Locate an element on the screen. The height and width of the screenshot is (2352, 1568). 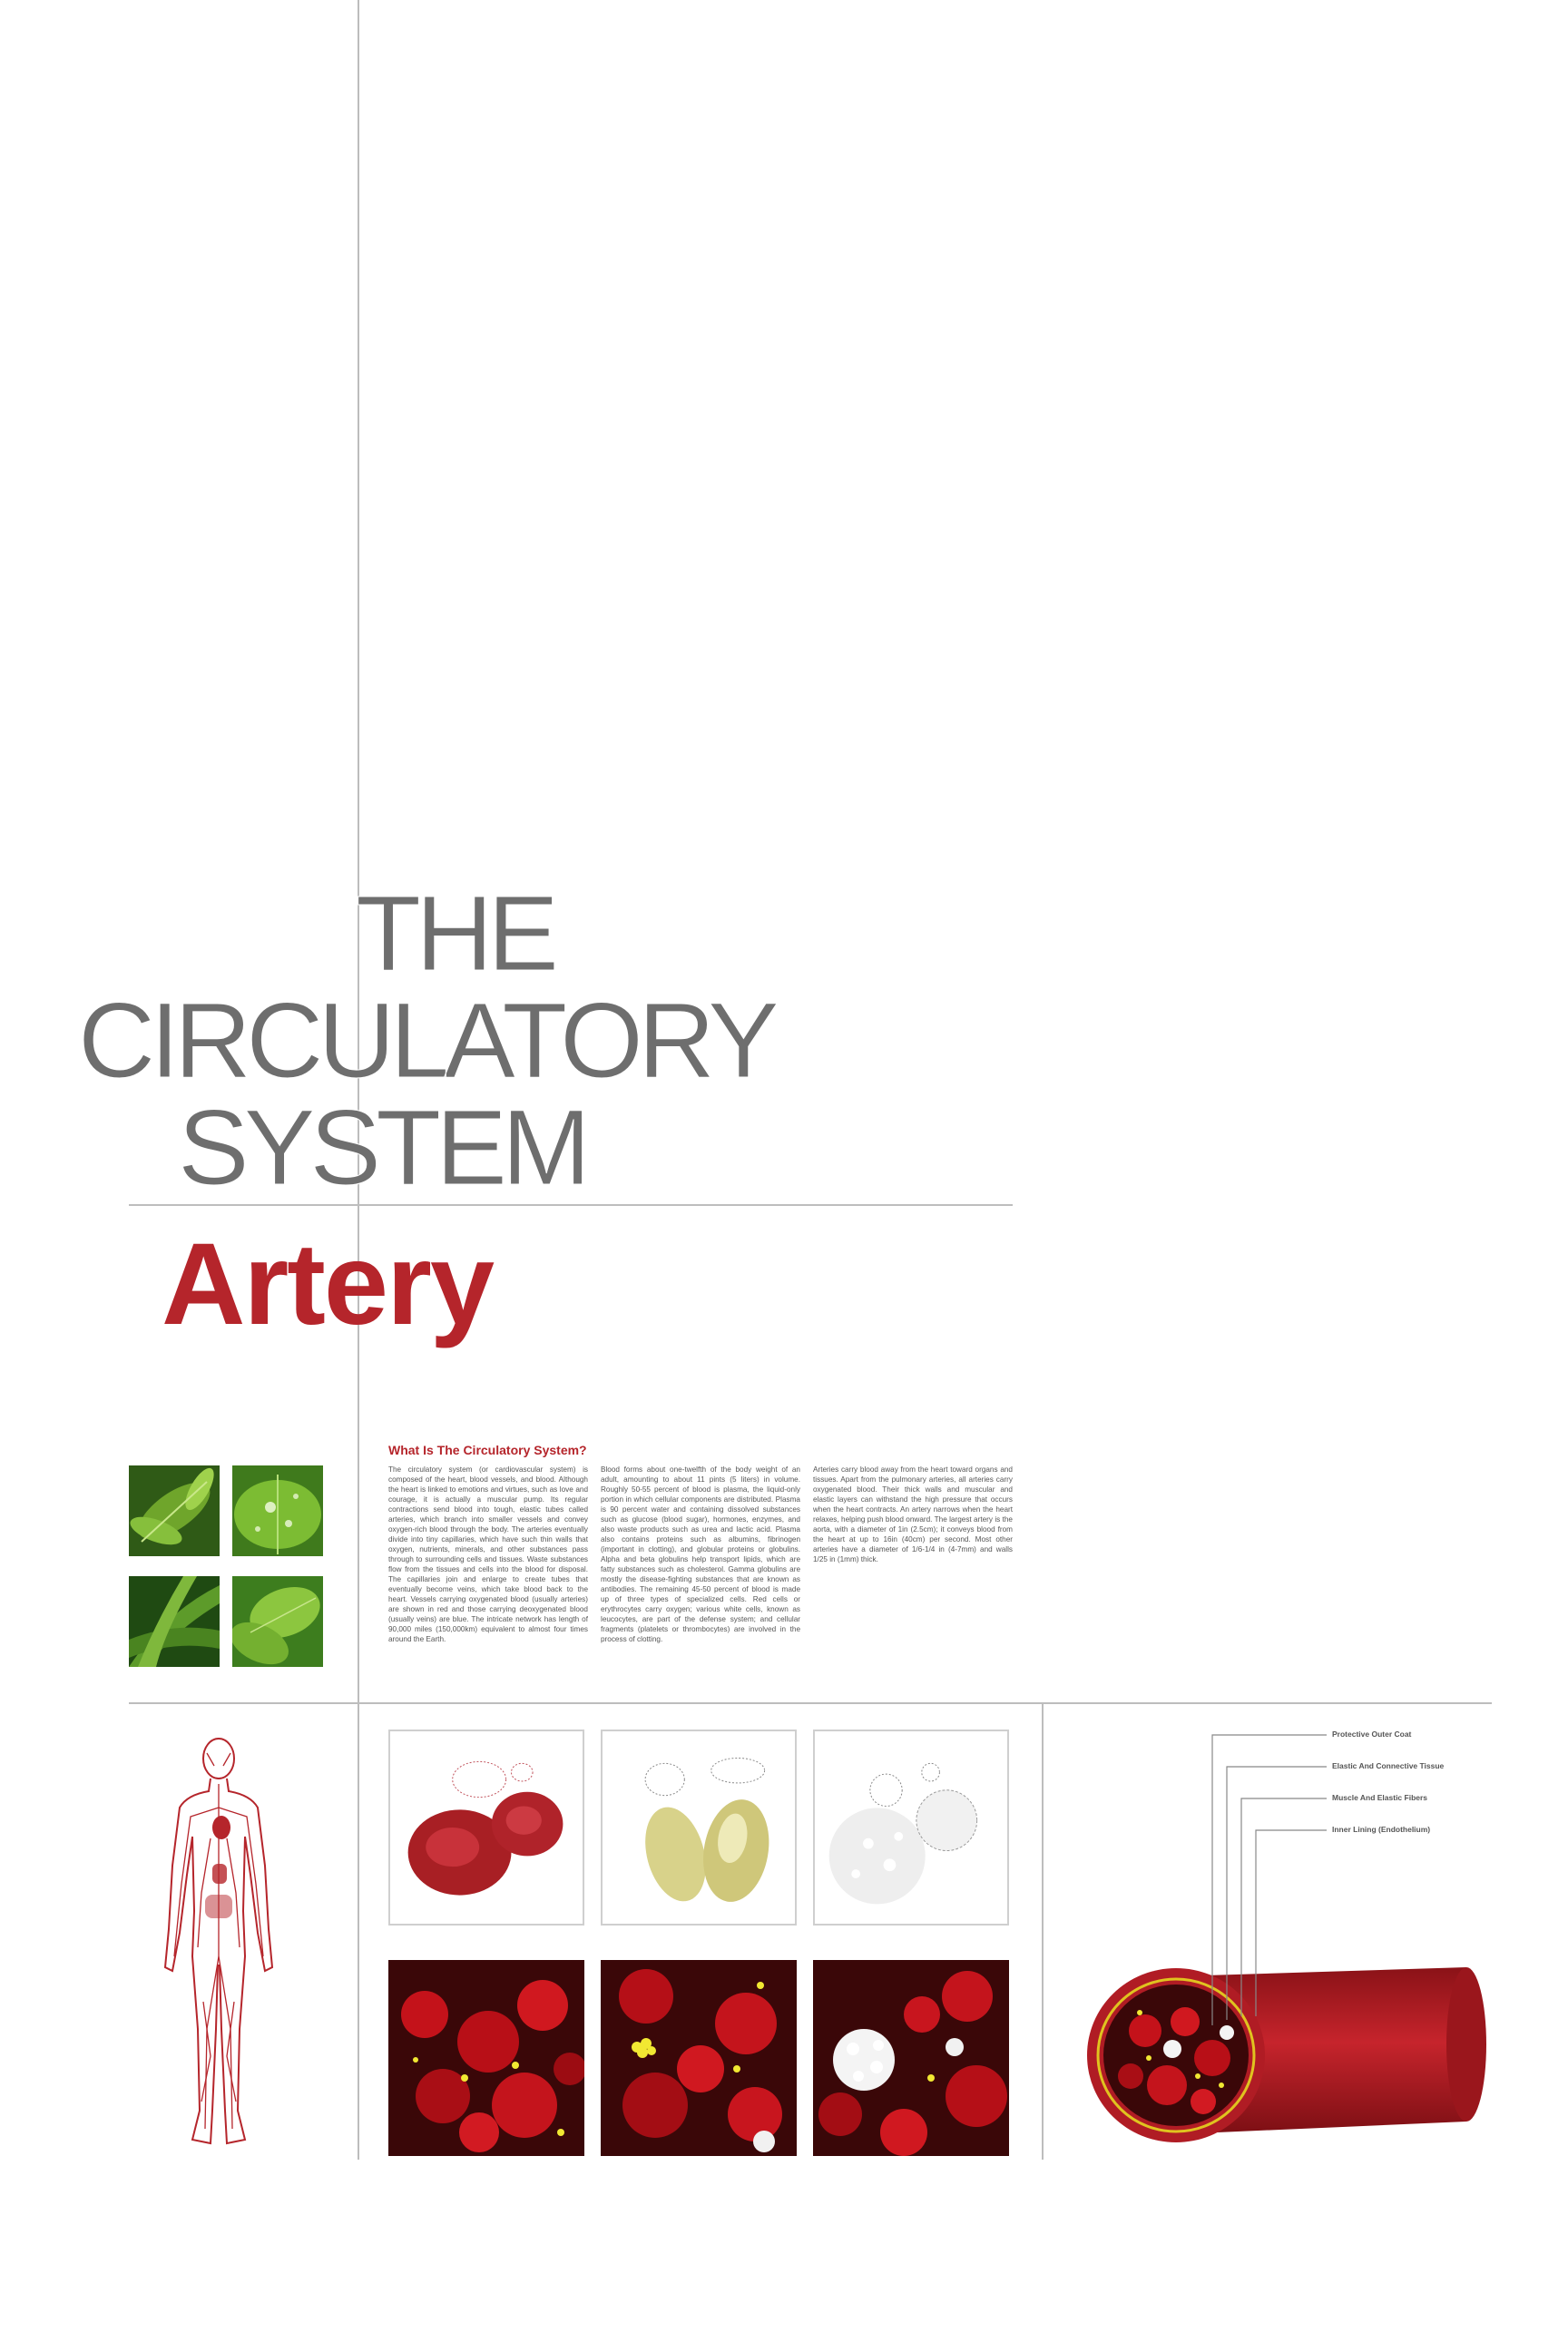
label-protective-outer-coat: Protective Outer Coat is located at coordinates (1372, 1734).